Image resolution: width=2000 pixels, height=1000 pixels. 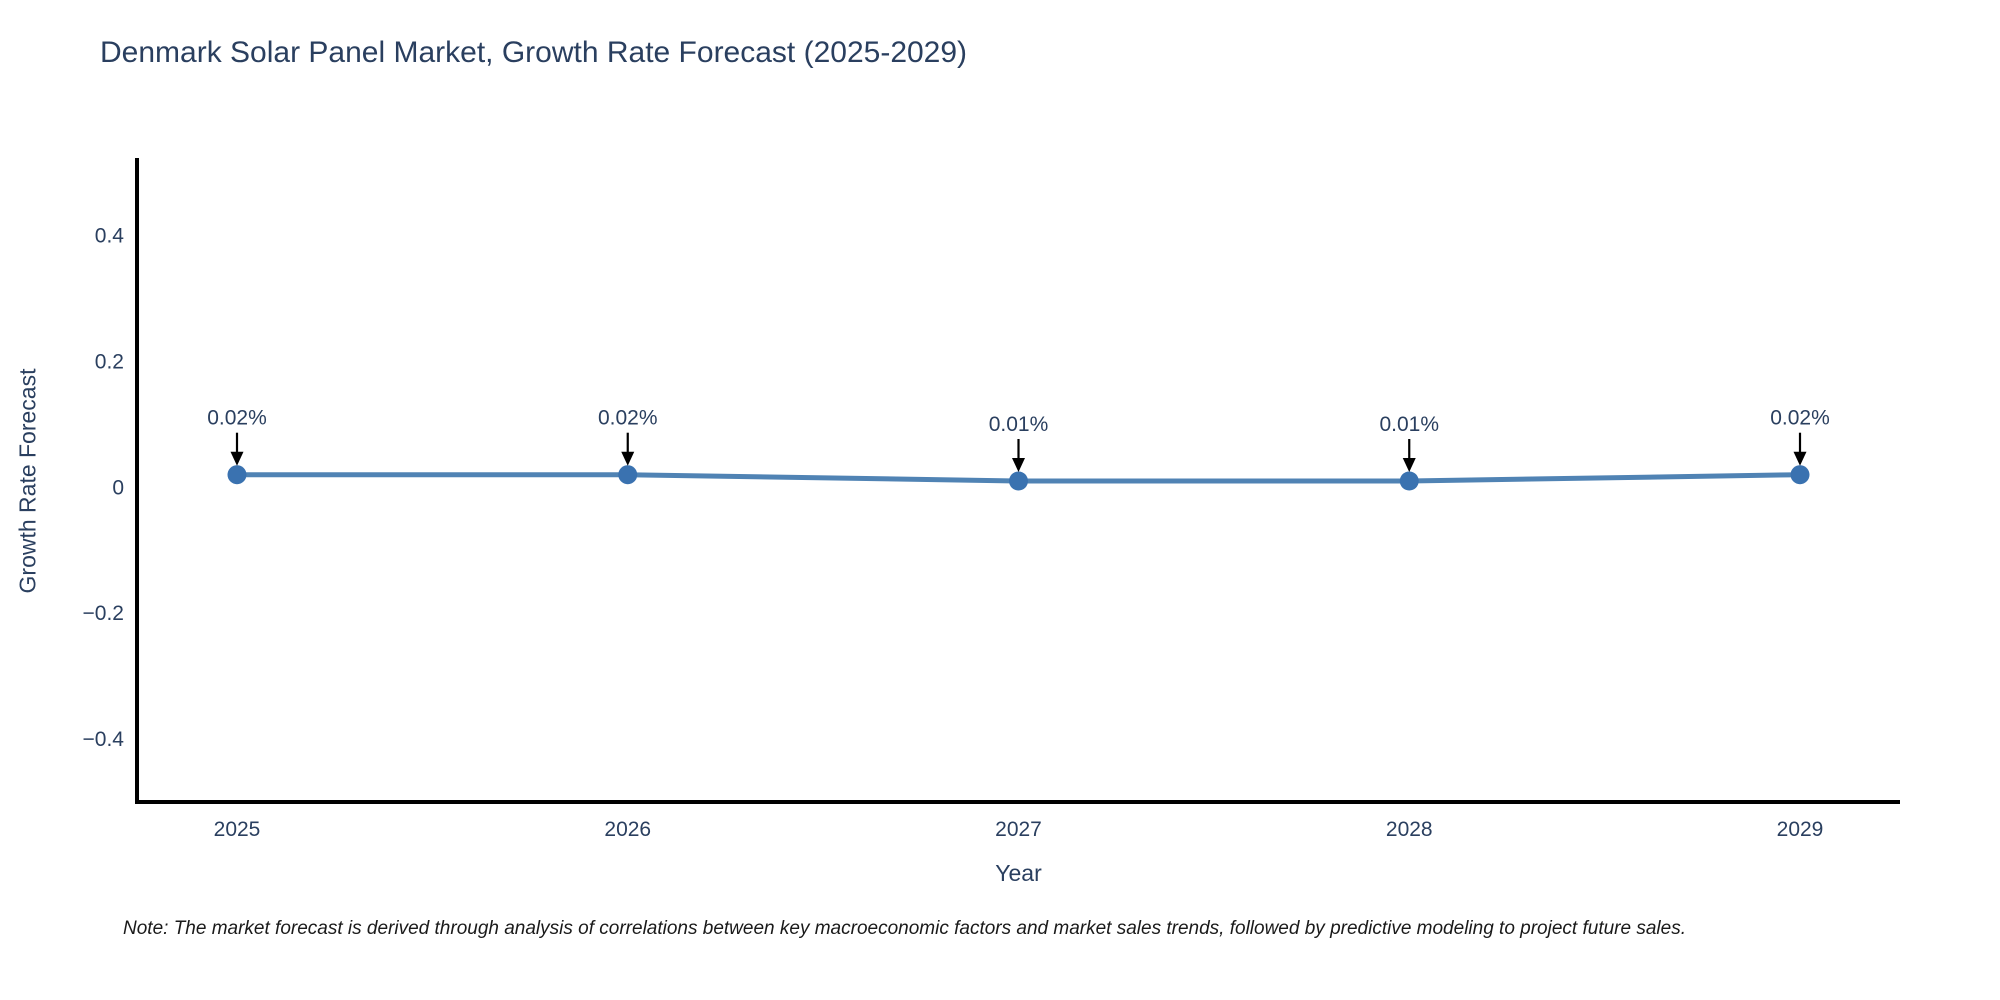 I want to click on x-tick-label: 2027, so click(x=1018, y=829).